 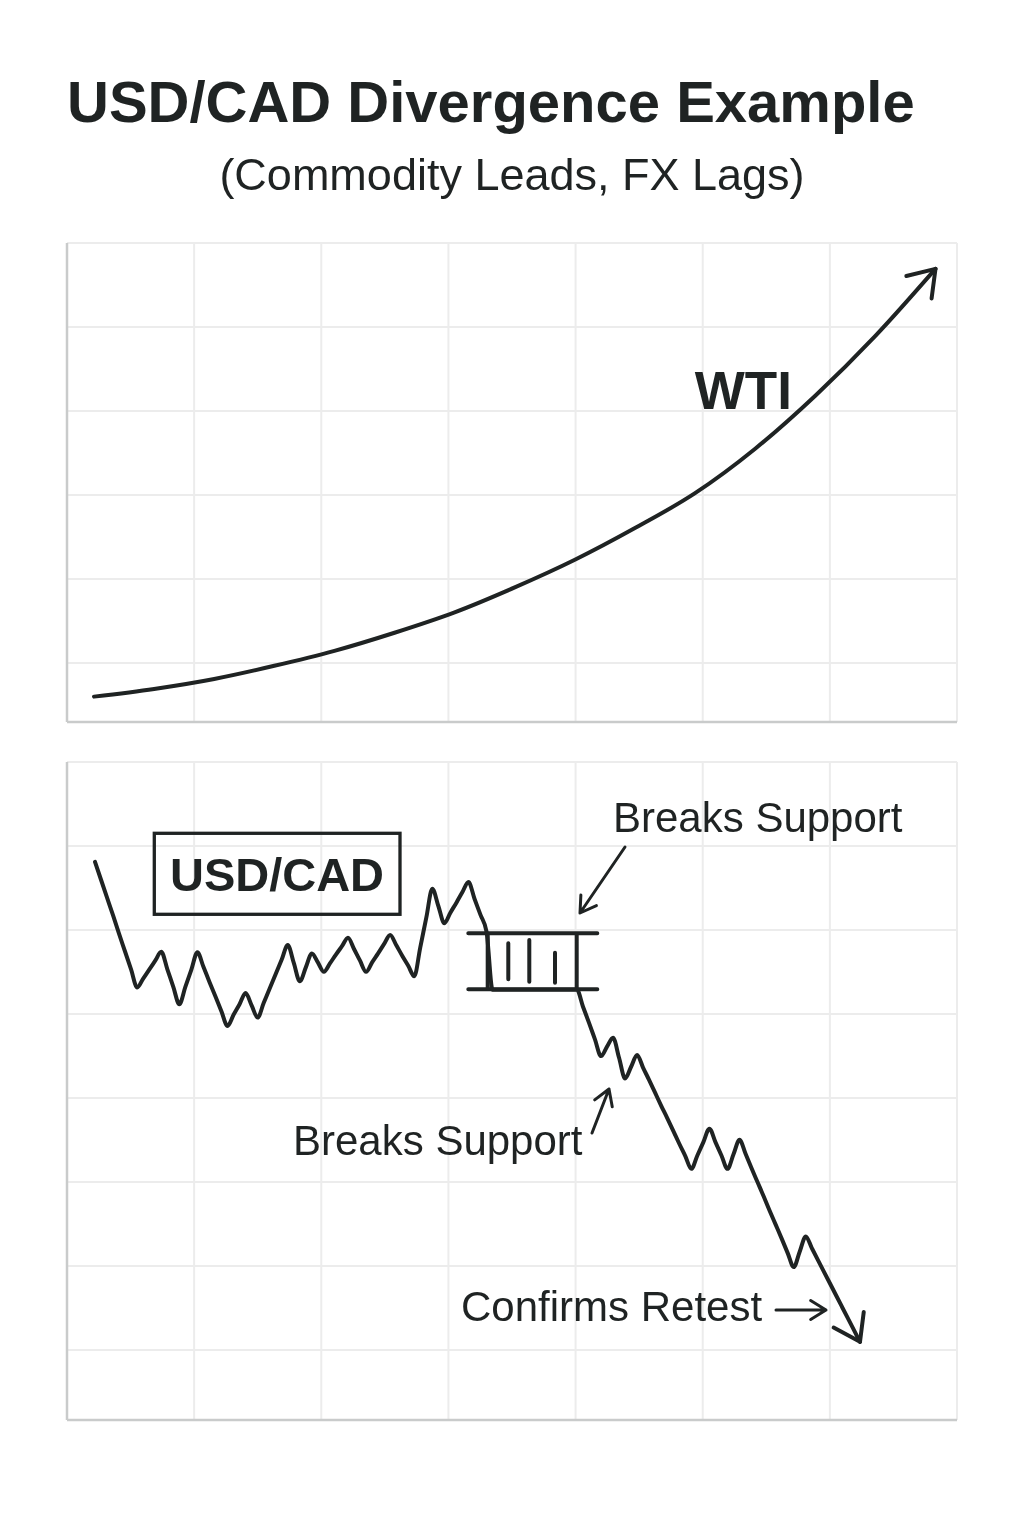 I want to click on annotation: Breaks Support, so click(x=438, y=1140).